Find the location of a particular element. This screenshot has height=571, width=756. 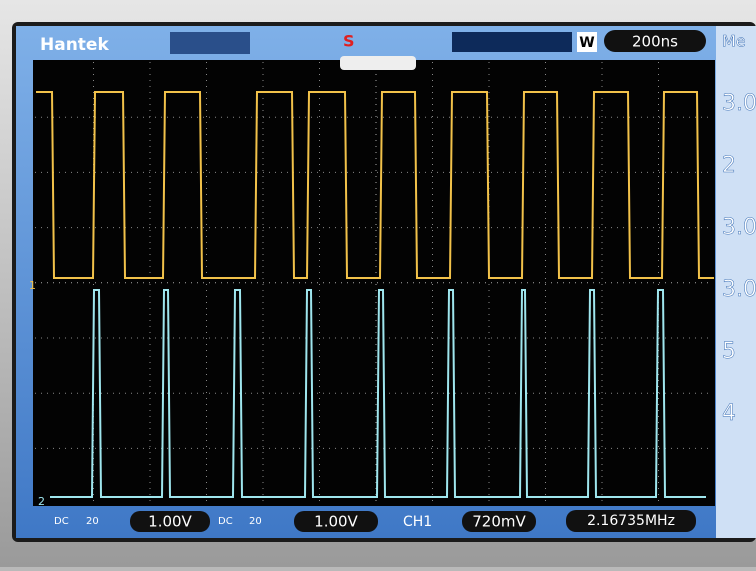

ch1-marker: 1 is located at coordinates (32, 285).